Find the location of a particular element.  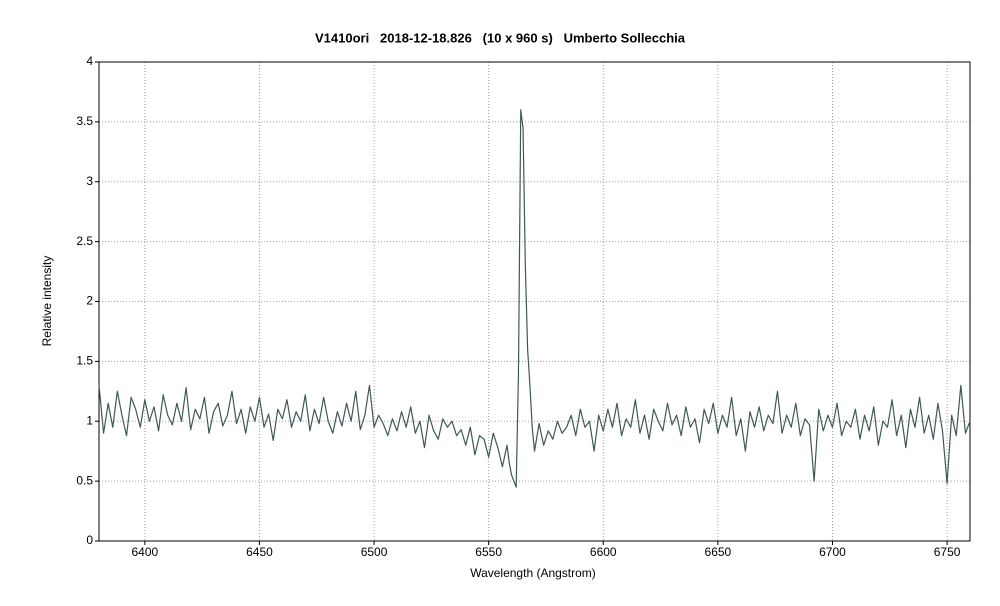

y-tick-label: 1.5 is located at coordinates (84, 361).